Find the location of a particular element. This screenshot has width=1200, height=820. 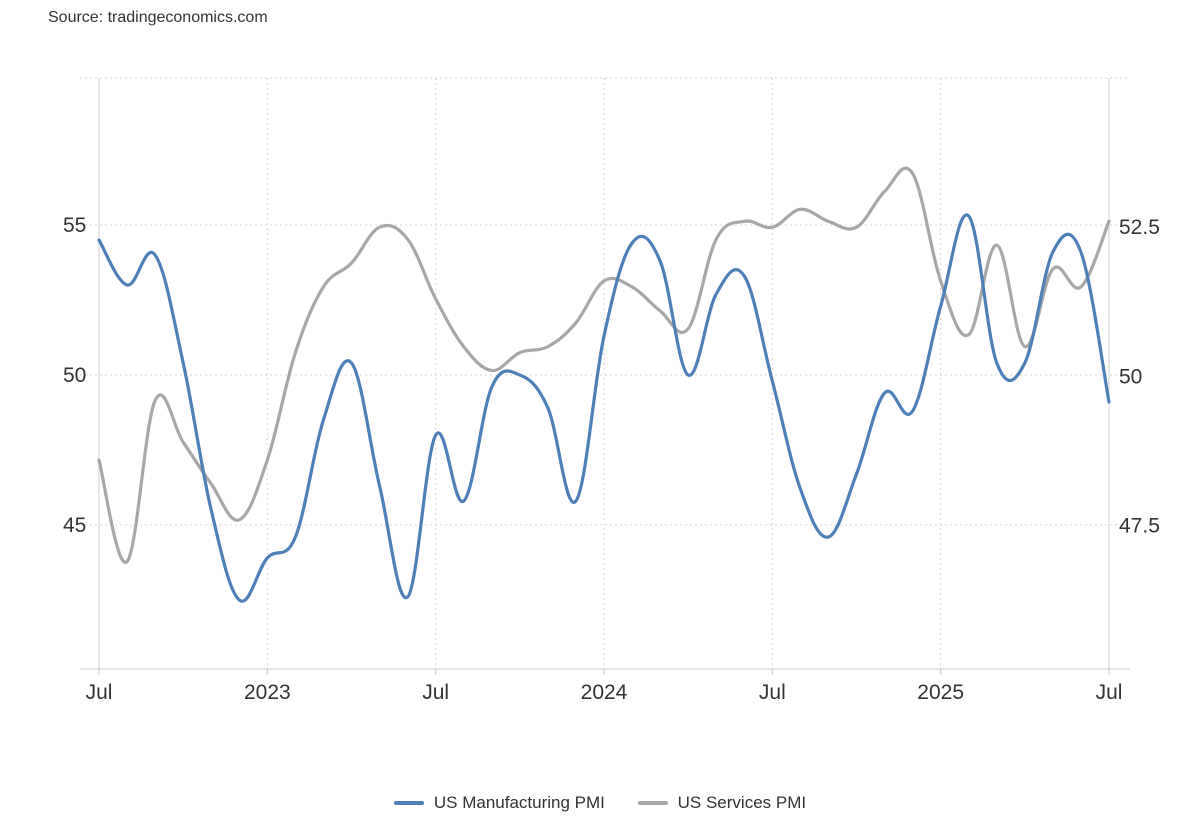

legend-swatch-manufacturing is located at coordinates (408, 803).